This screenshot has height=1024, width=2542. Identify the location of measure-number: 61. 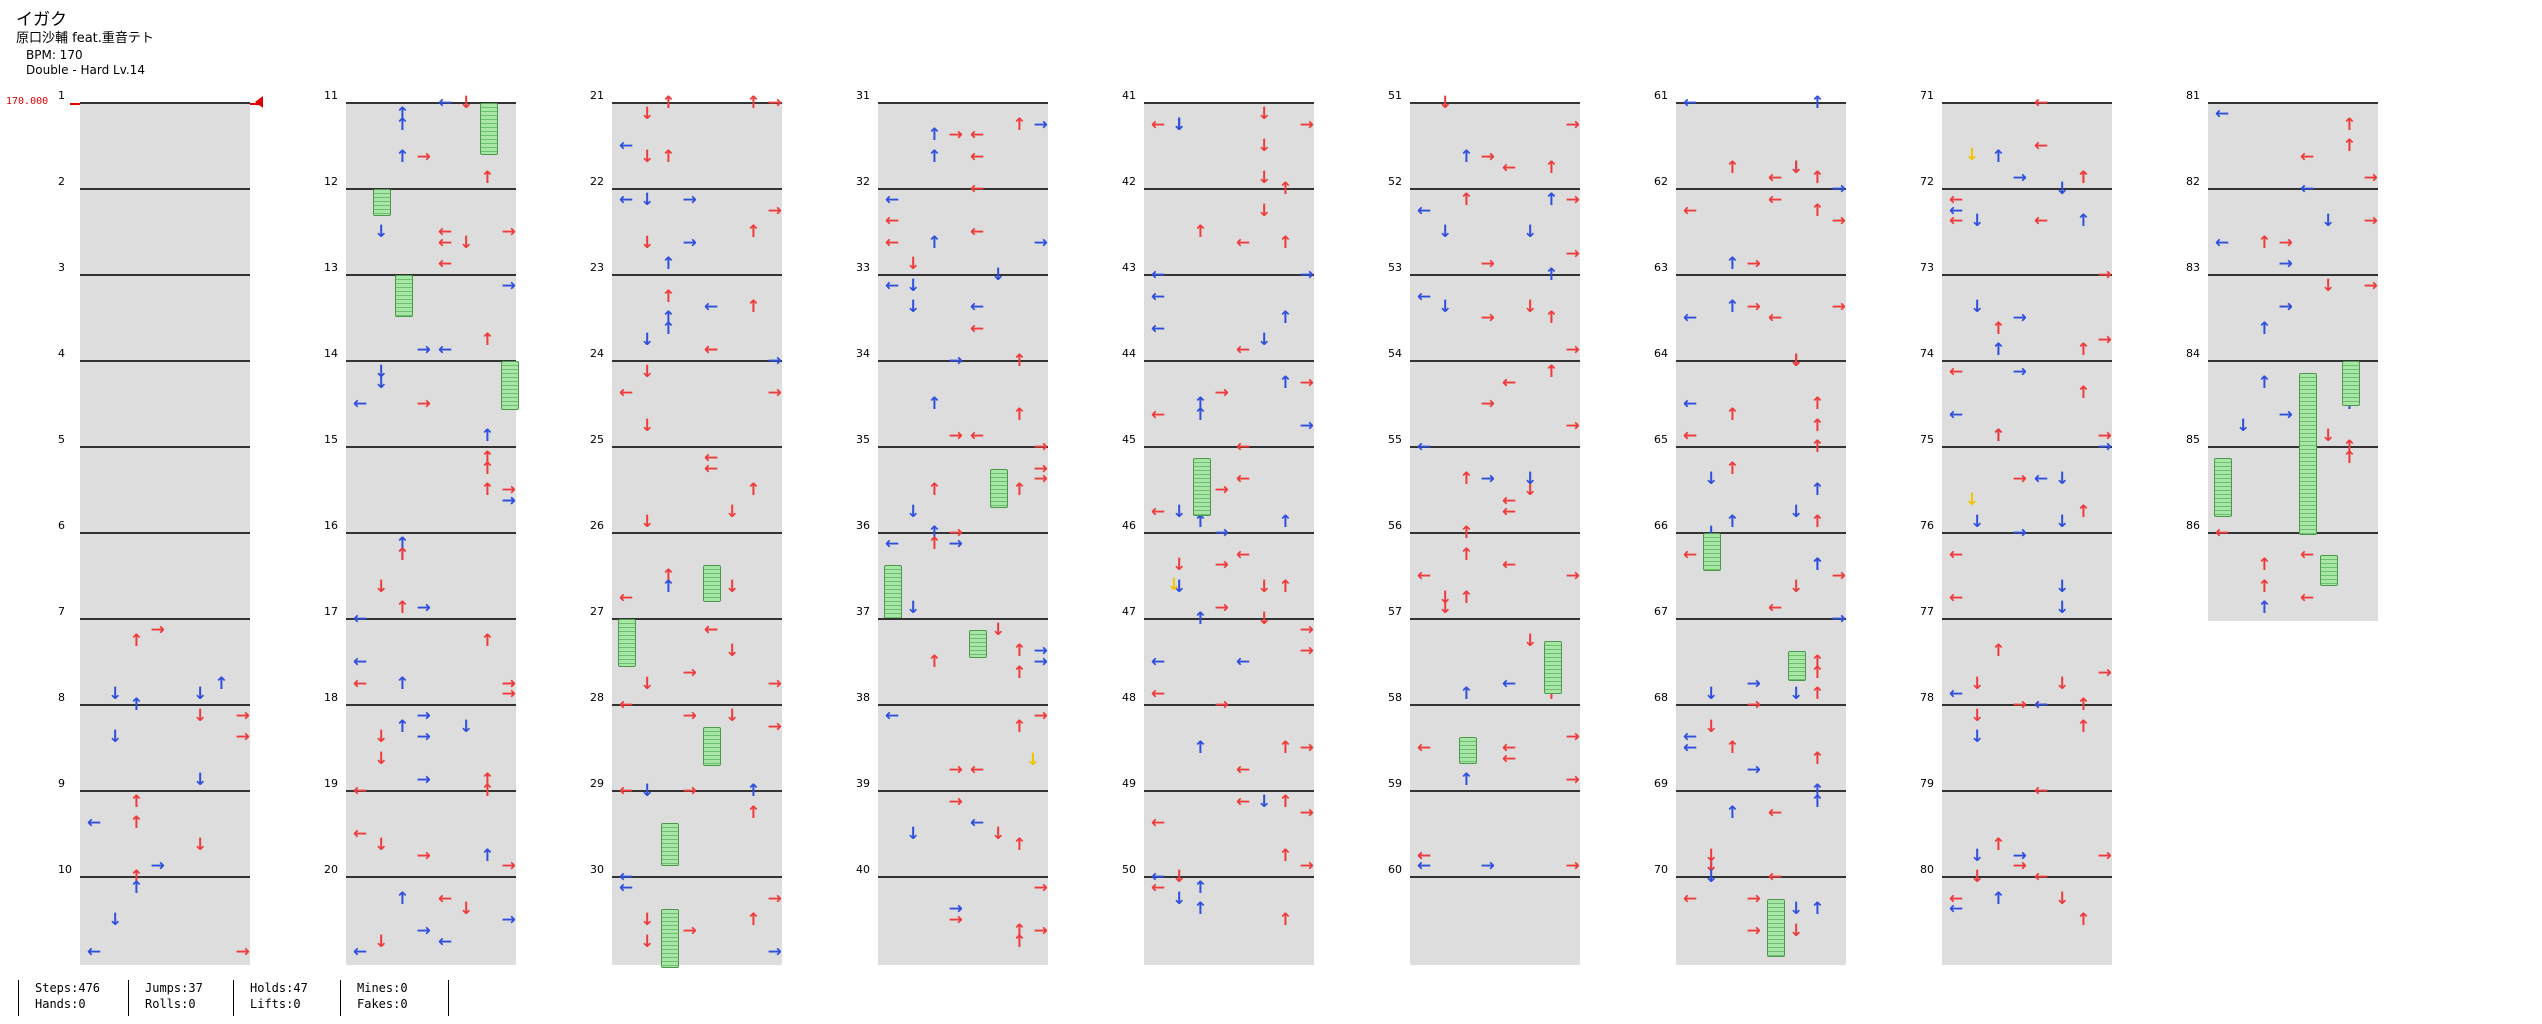
(1661, 95).